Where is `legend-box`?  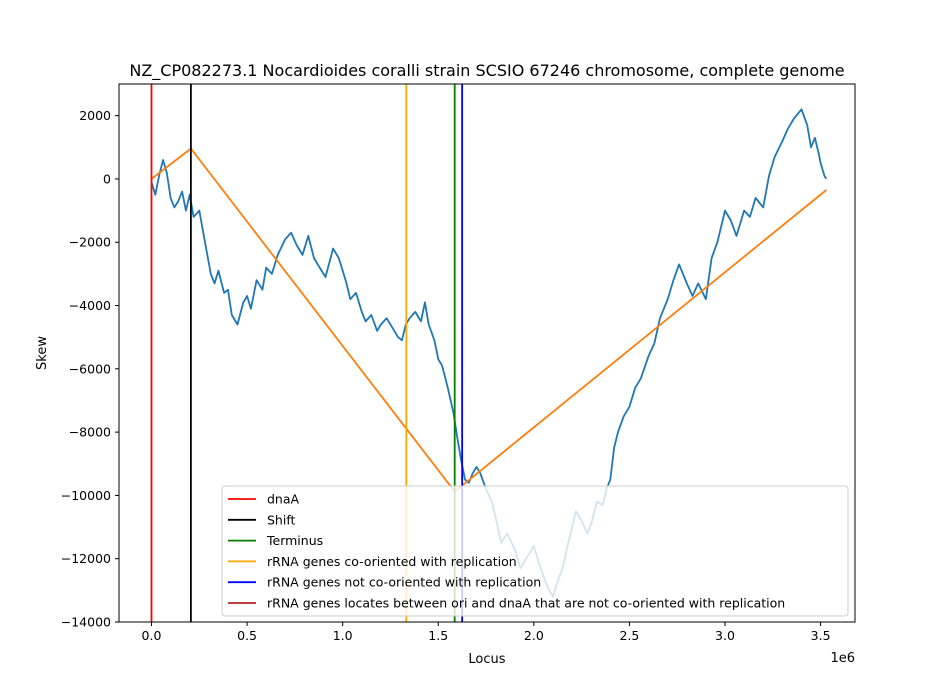
legend-box is located at coordinates (535, 551).